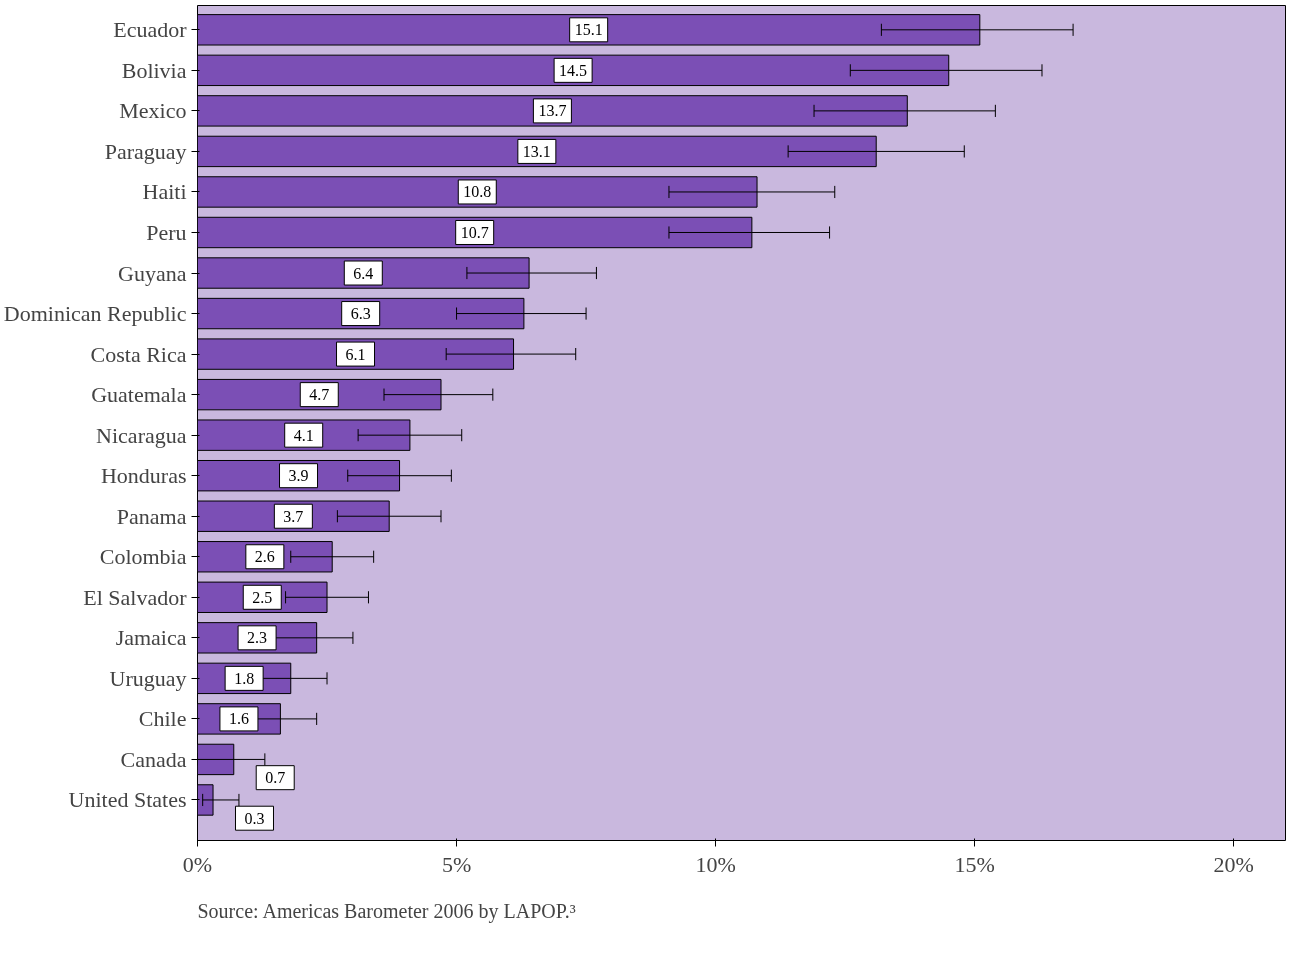 This screenshot has width=1301, height=967. Describe the element at coordinates (355, 354) in the screenshot. I see `data-label: 6.1` at that location.